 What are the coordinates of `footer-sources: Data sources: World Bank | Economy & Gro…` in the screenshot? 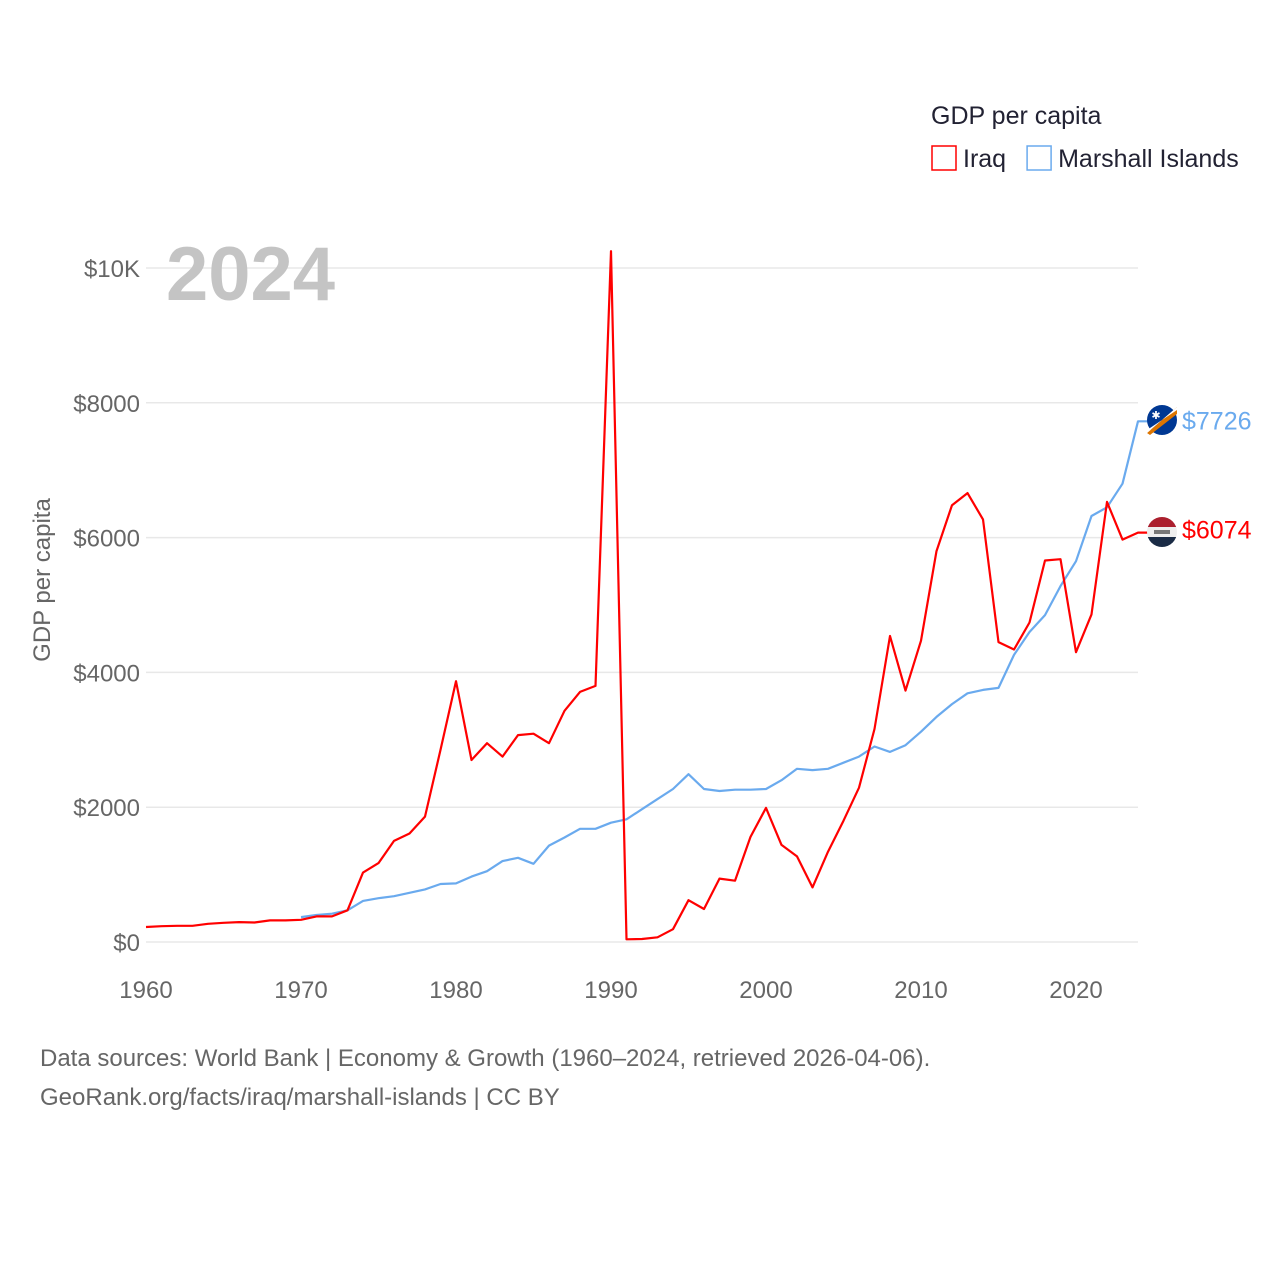 It's located at (485, 1058).